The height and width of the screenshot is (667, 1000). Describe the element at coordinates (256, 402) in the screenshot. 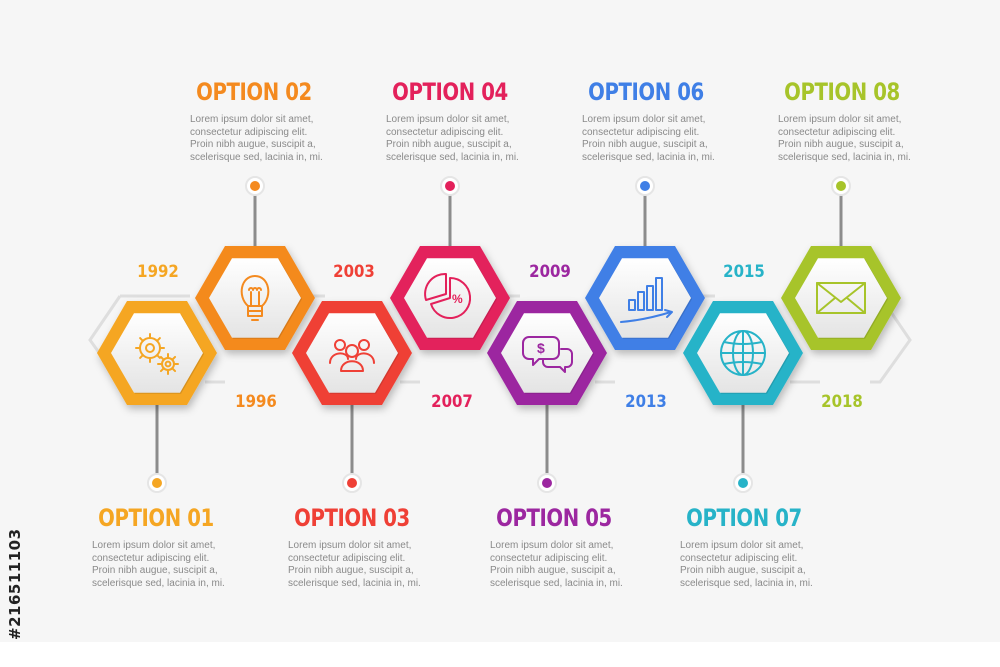

I see `year-1996: 1996` at that location.